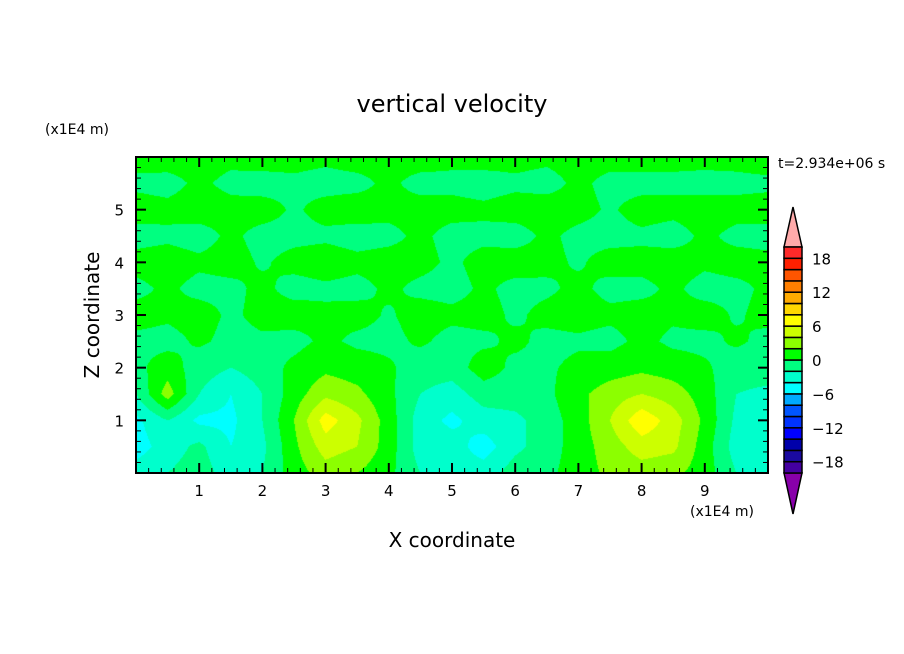 This screenshot has width=904, height=654. I want to click on x-tick-label: 6, so click(515, 491).